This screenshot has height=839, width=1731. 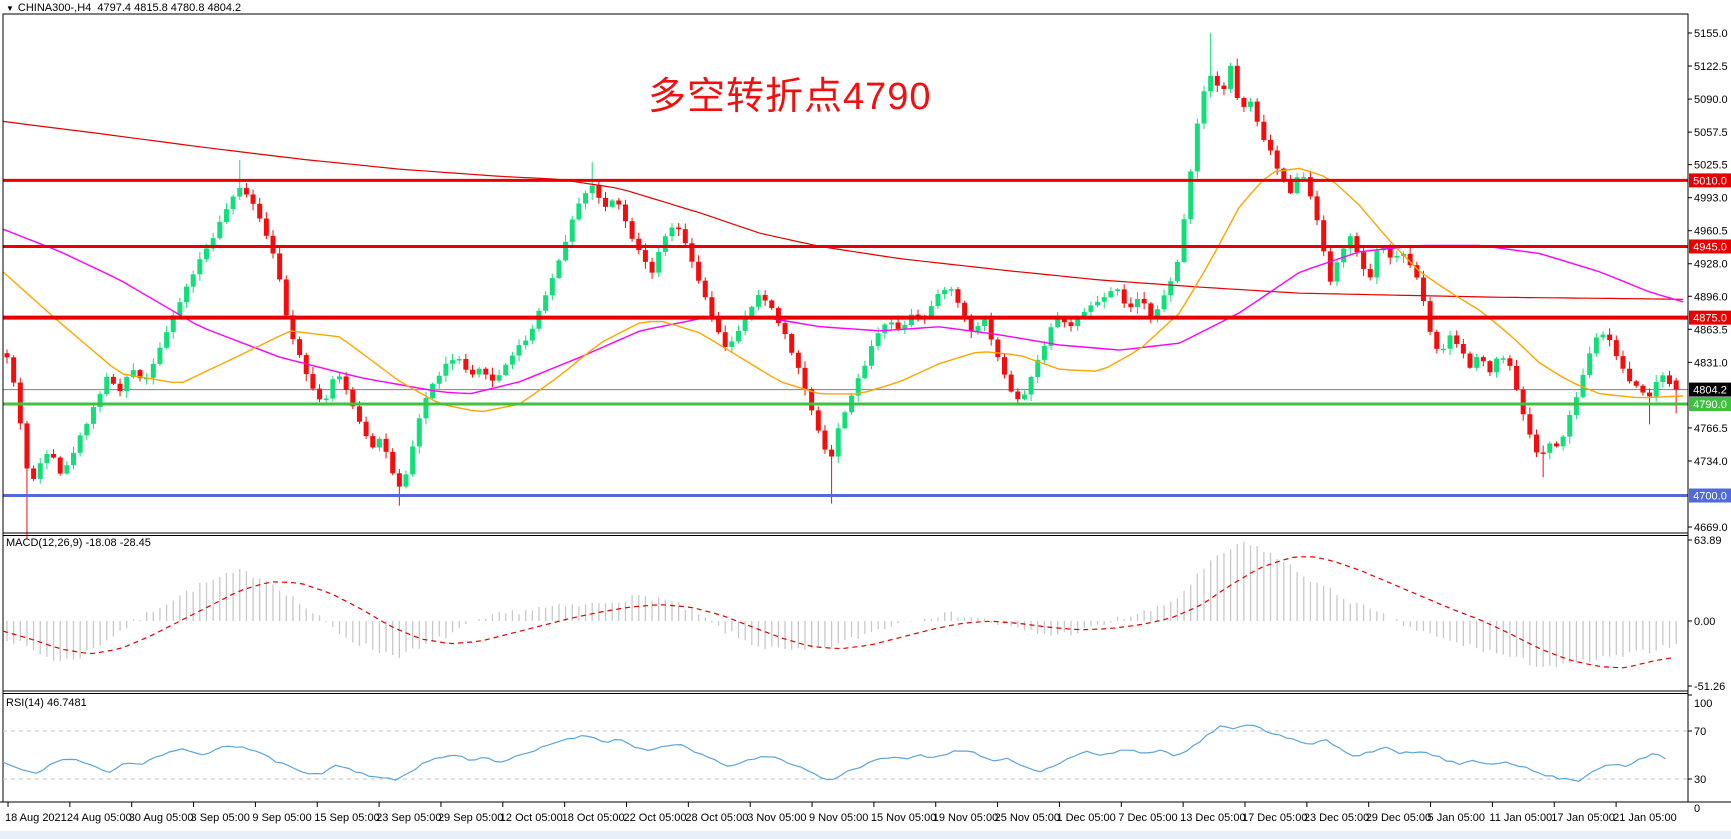 I want to click on symbol-title: CHINA300-,H4, so click(x=54, y=8).